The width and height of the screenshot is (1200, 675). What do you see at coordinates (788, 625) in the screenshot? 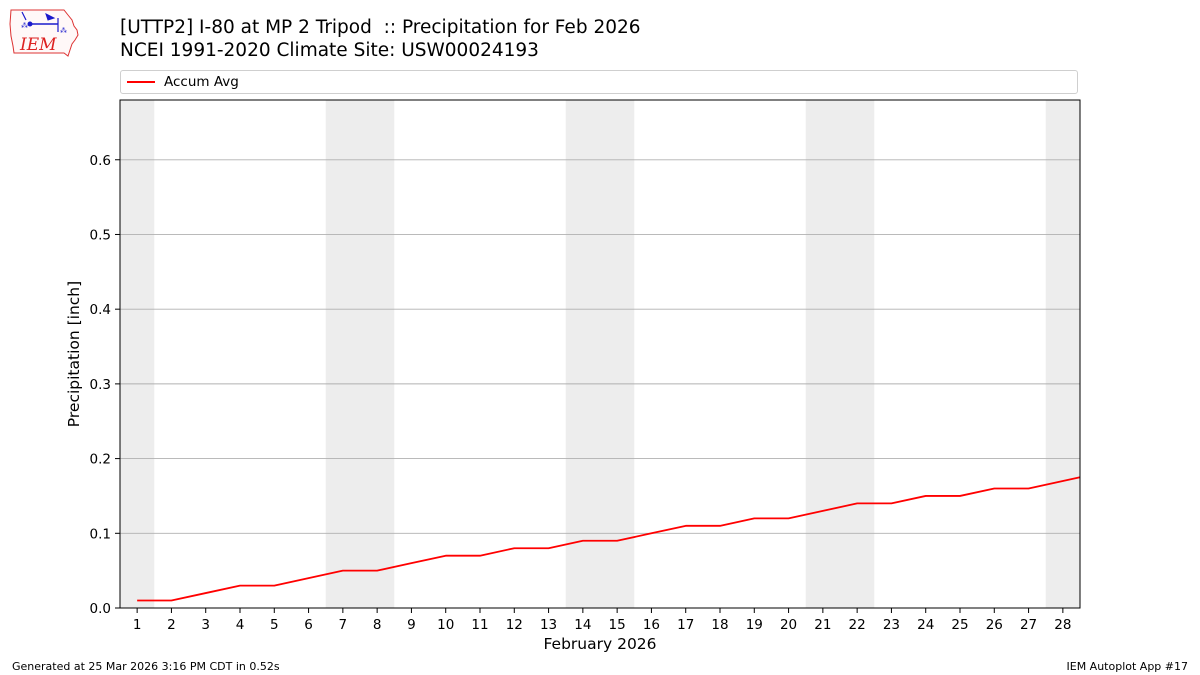
I see `x-tick-label-20: 20` at bounding box center [788, 625].